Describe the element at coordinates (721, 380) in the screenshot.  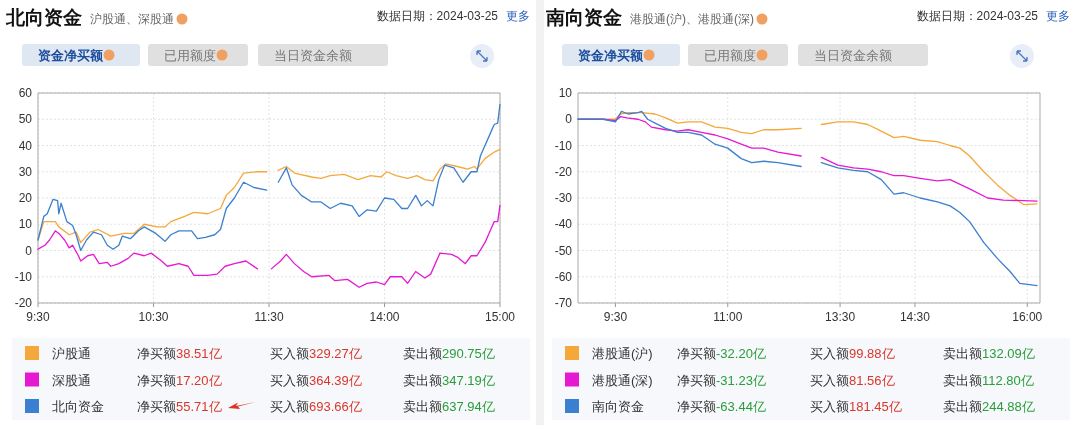
I see `text: 净买额-31.23亿` at that location.